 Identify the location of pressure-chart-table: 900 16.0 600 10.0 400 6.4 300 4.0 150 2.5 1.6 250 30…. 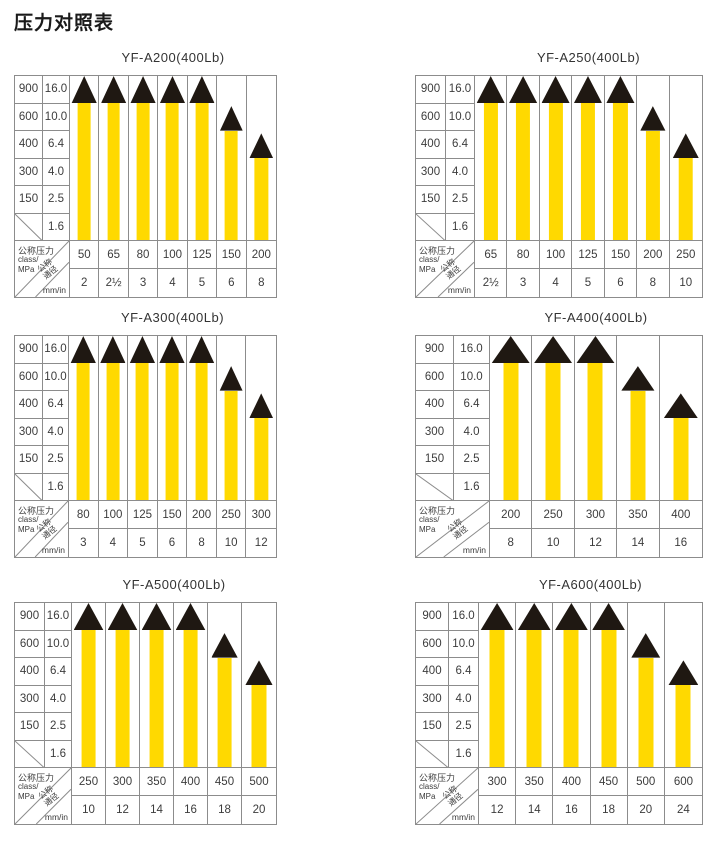
(145, 713).